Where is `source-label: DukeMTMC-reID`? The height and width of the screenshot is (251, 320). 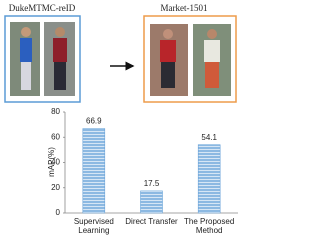
source-label: DukeMTMC-reID is located at coordinates (42, 8).